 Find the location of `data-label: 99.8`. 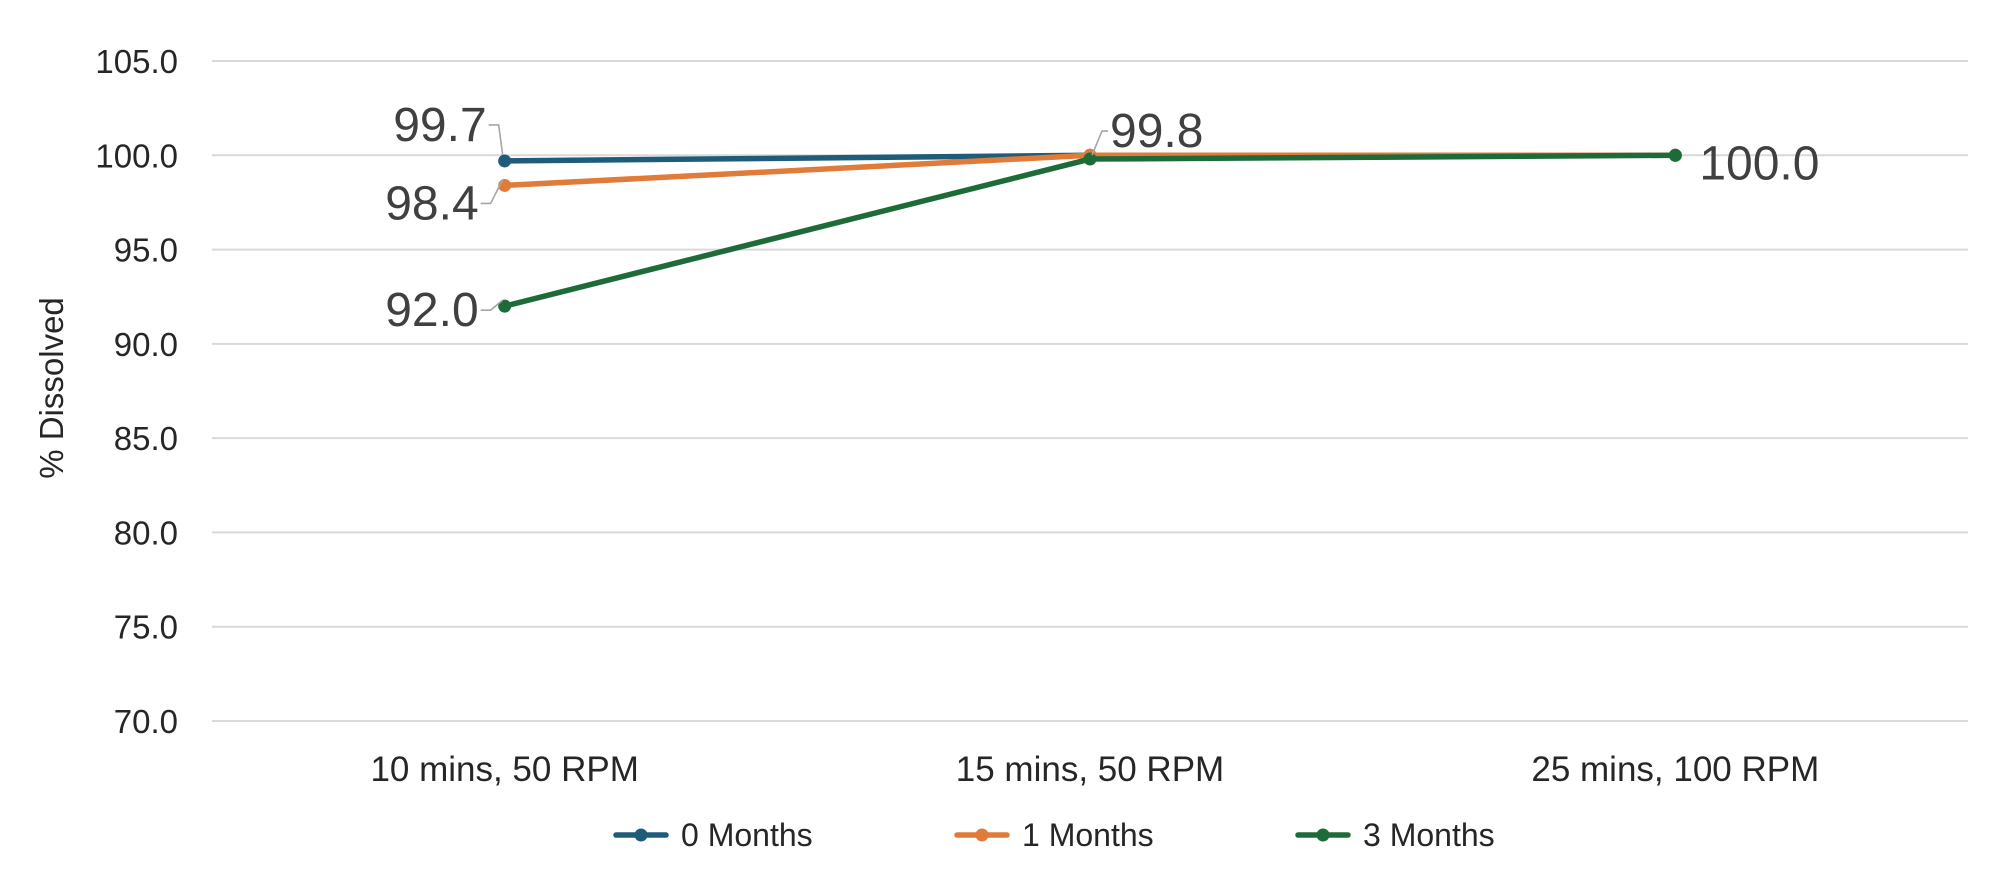

data-label: 99.8 is located at coordinates (1156, 131).